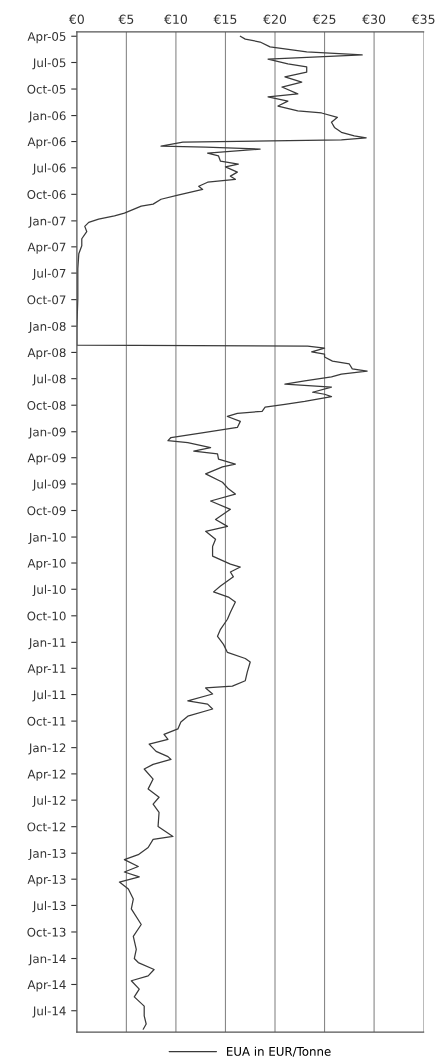  I want to click on y-tick-label: Jul-10, so click(49, 590).